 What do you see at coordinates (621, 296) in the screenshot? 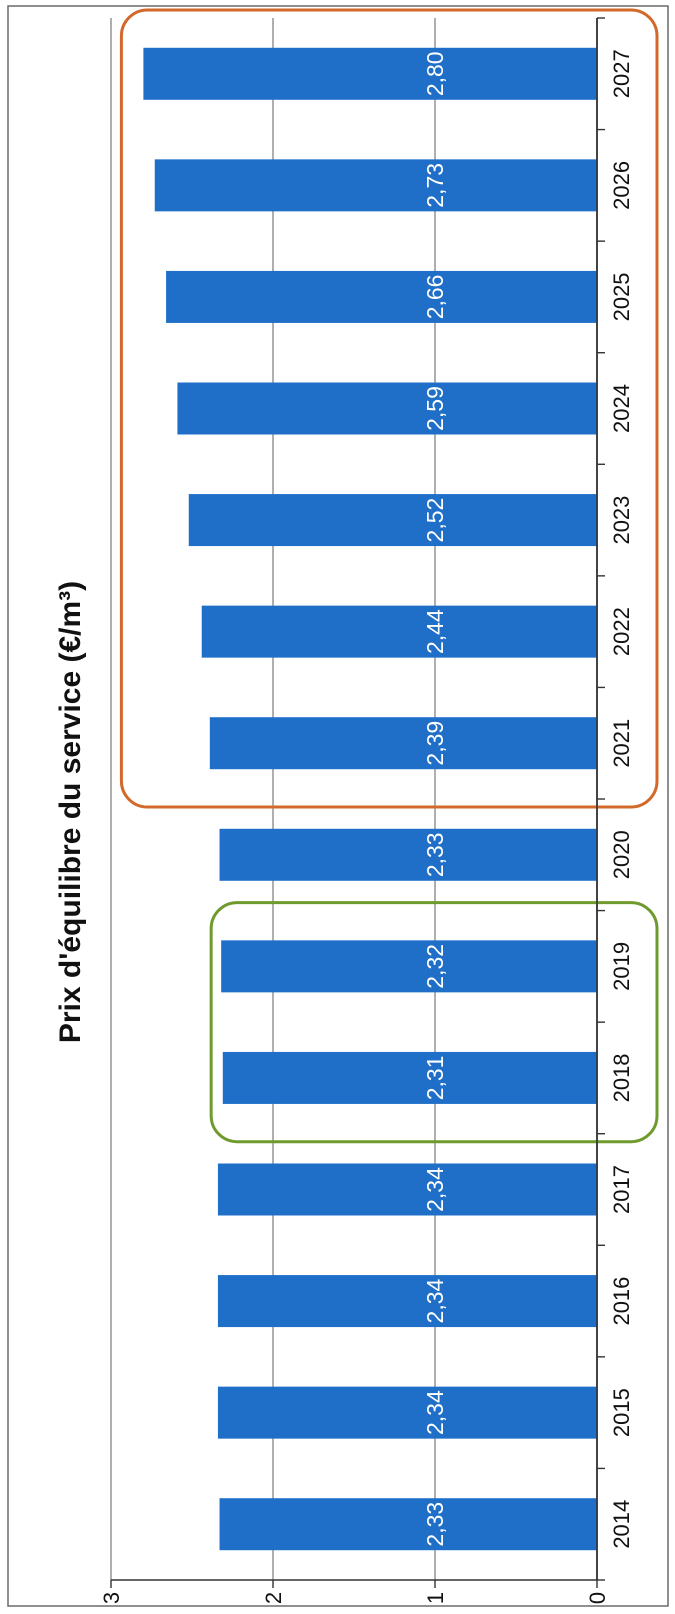
I see `x-tick-label-2025: 2025` at bounding box center [621, 296].